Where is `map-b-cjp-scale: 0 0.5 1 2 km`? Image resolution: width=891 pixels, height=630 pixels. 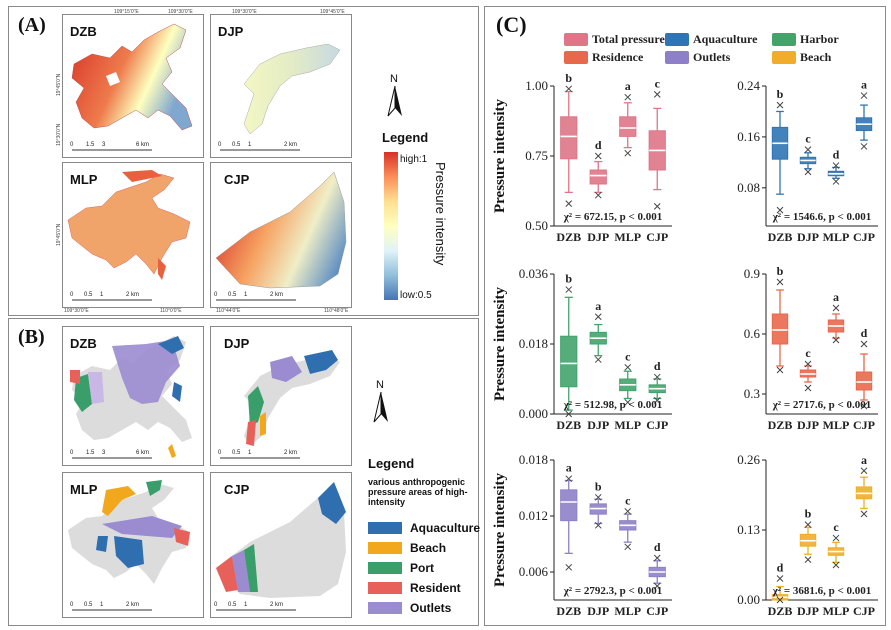 map-b-cjp-scale: 0 0.5 1 2 km is located at coordinates (255, 606).